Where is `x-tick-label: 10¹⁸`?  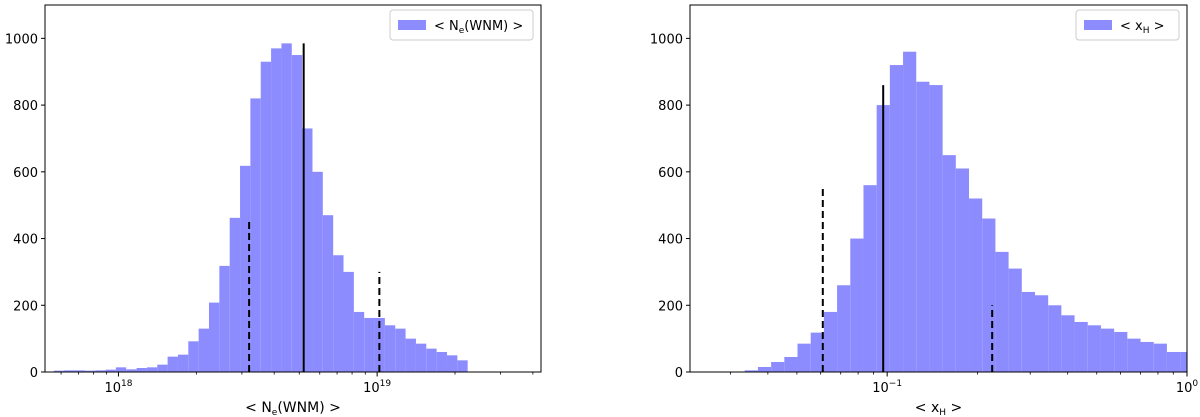 x-tick-label: 10¹⁸ is located at coordinates (118, 387).